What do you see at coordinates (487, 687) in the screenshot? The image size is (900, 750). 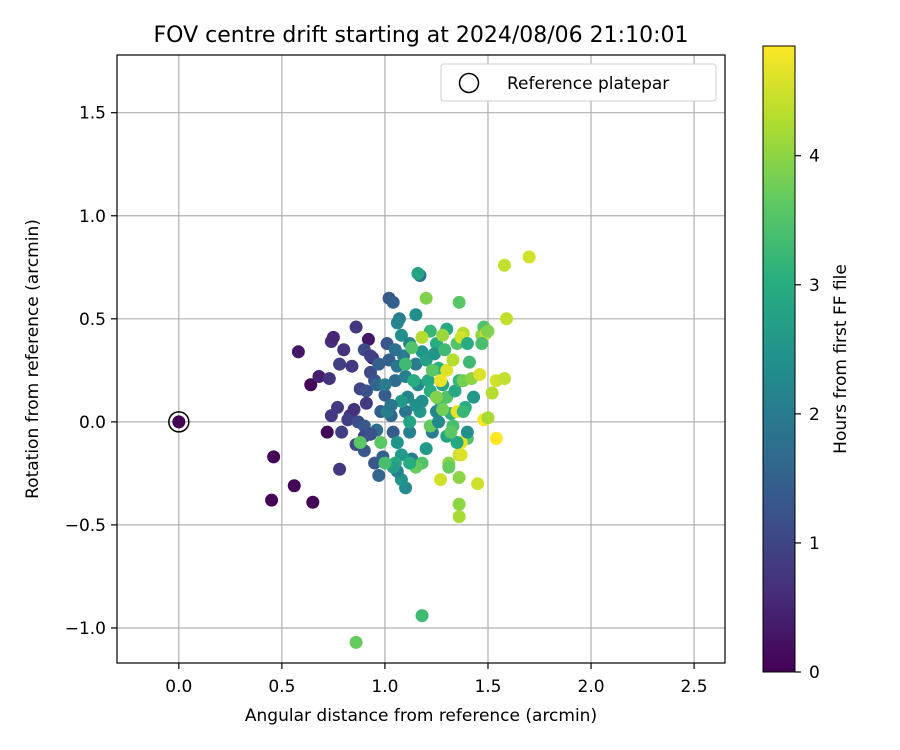 I see `x-tick-label: 1.5` at bounding box center [487, 687].